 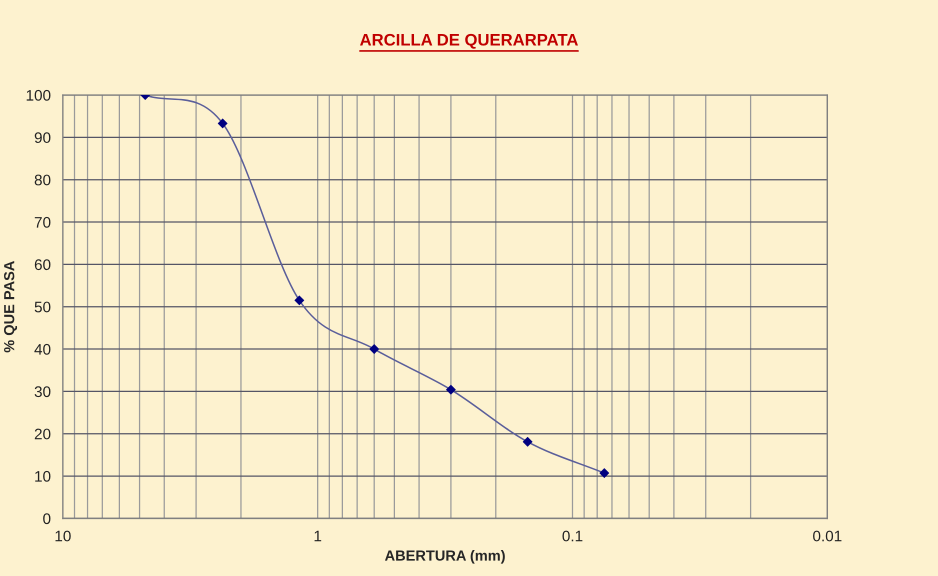 I want to click on y-tick-label: 30, so click(x=42, y=392).